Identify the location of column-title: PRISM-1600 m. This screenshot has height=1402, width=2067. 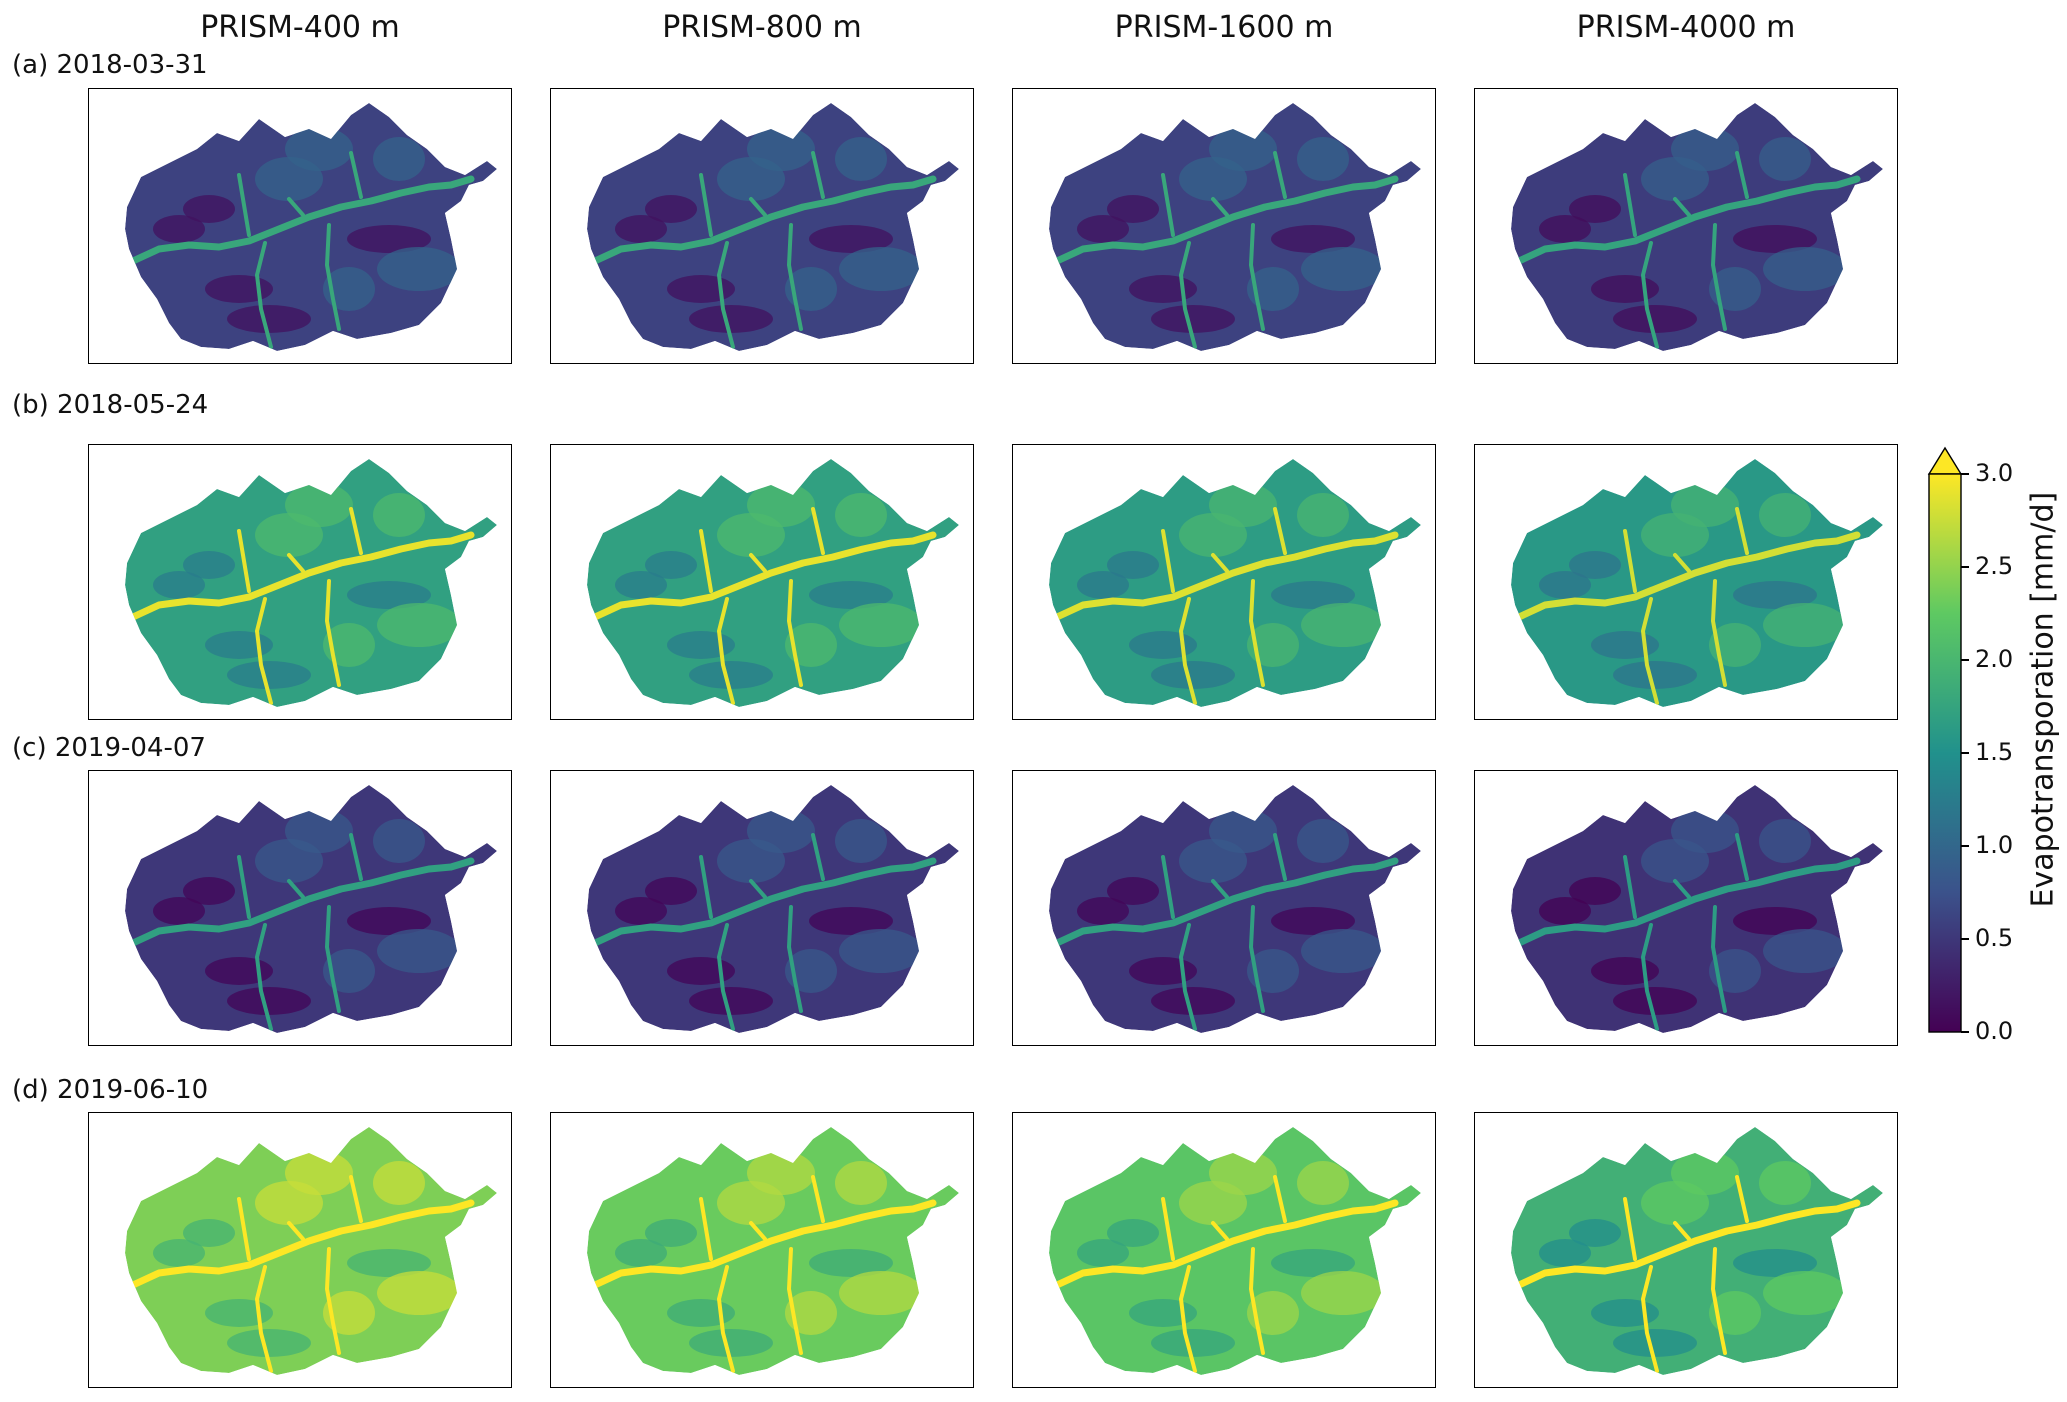
(1224, 27).